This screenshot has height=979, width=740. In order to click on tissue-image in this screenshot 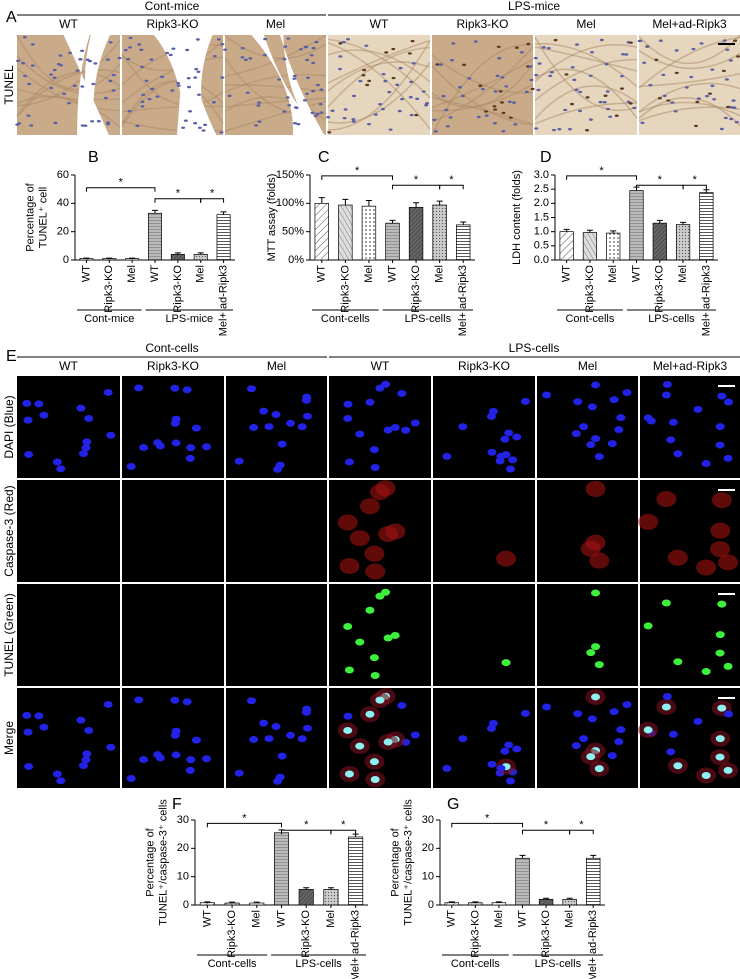, I will do `click(483, 85)`.